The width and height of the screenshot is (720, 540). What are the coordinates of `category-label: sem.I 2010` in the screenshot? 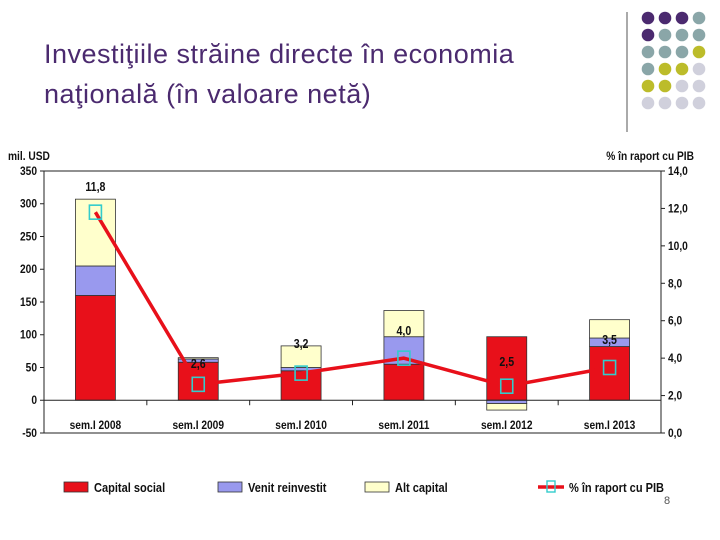 It's located at (301, 425).